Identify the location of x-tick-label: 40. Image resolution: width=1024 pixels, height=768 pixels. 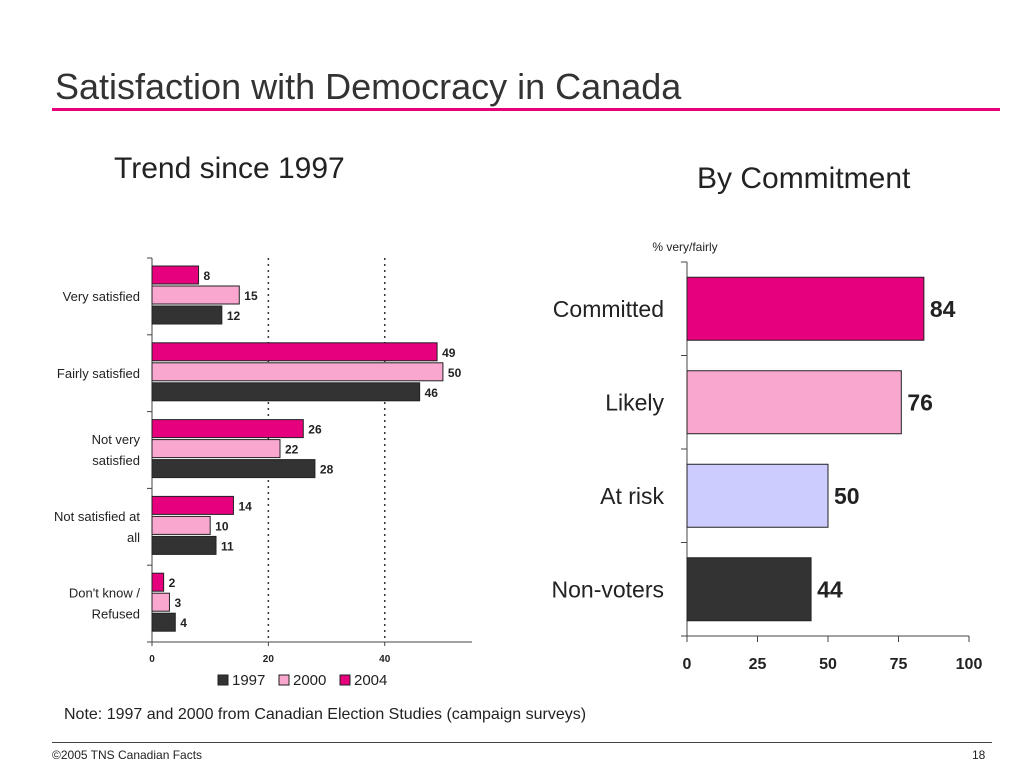
(385, 659).